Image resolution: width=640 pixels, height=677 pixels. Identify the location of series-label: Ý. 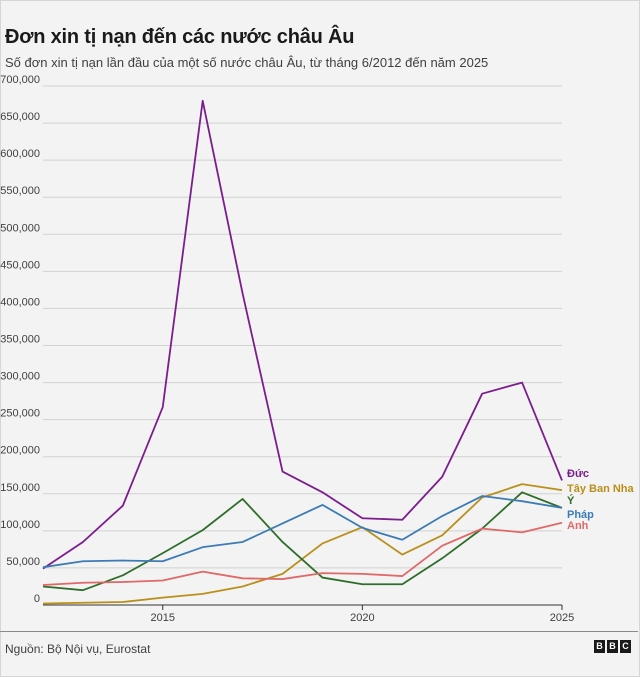
(571, 500).